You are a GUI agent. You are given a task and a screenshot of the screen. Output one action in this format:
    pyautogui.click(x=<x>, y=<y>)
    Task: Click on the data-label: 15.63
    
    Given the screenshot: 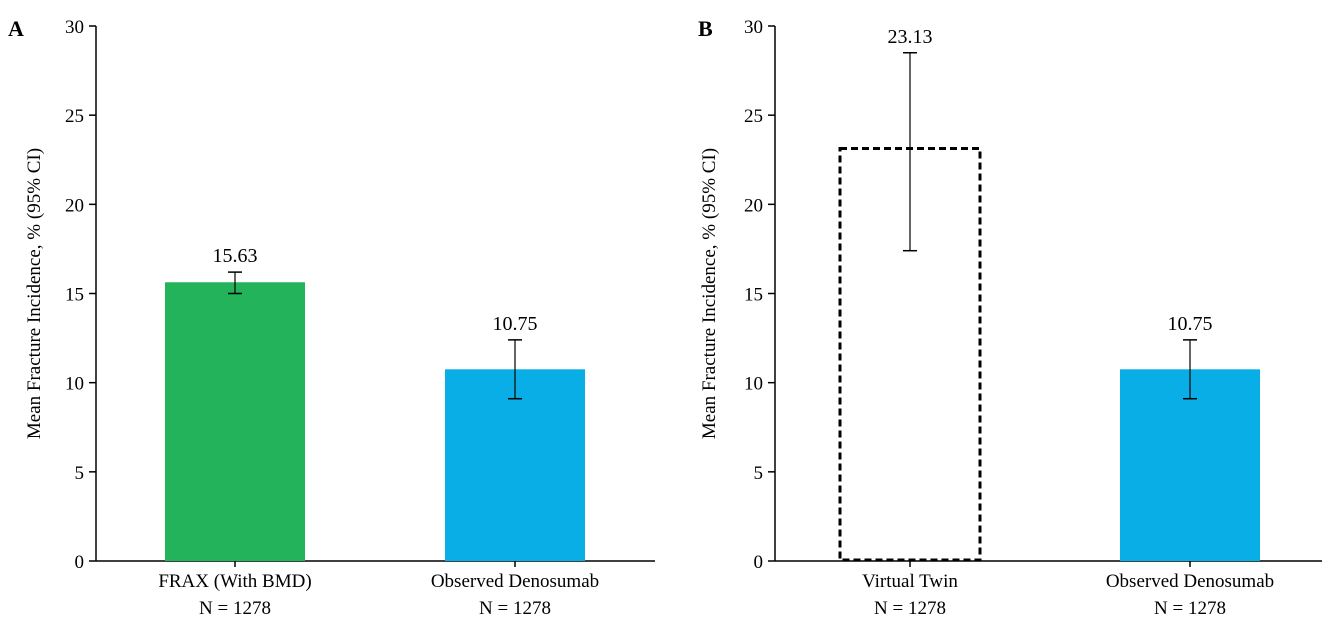 What is the action you would take?
    pyautogui.click(x=235, y=256)
    